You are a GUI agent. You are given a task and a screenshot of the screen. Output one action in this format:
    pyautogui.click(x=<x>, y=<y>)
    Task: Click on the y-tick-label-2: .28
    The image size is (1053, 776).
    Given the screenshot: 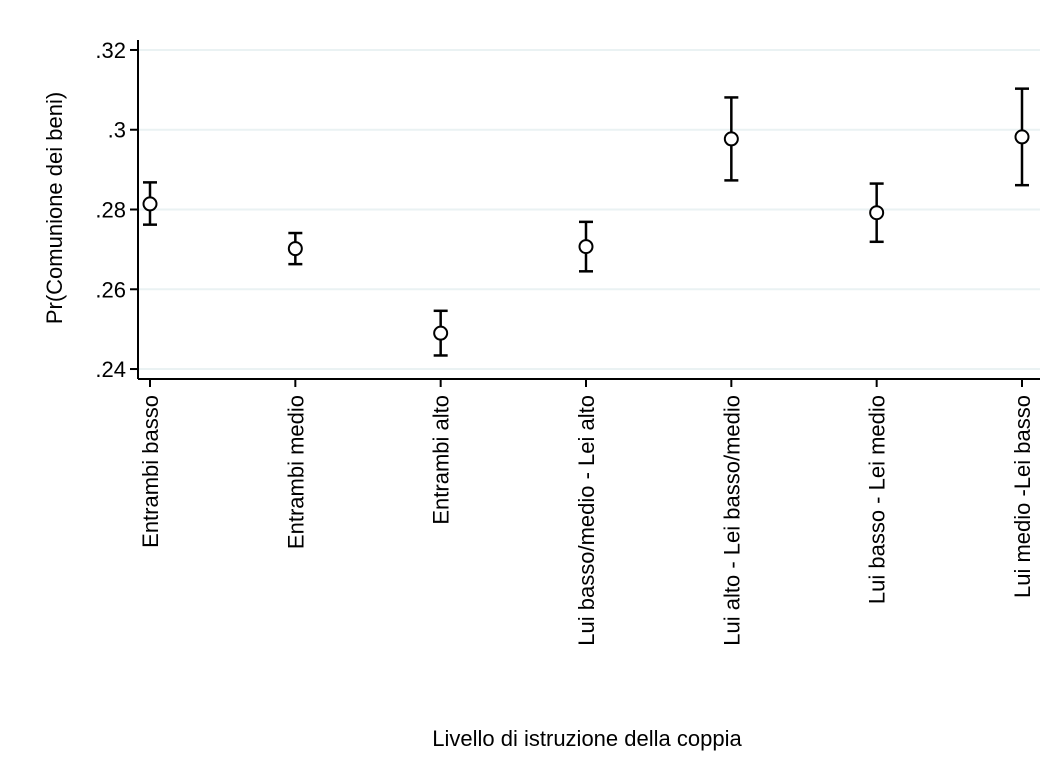 What is the action you would take?
    pyautogui.click(x=110, y=210)
    